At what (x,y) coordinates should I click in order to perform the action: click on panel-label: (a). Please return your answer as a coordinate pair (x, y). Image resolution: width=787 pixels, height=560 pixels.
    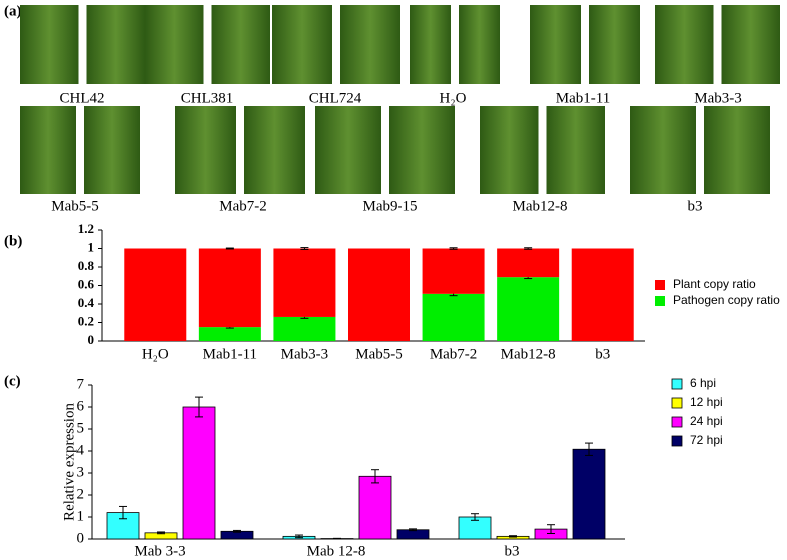
    Looking at the image, I should click on (13, 11).